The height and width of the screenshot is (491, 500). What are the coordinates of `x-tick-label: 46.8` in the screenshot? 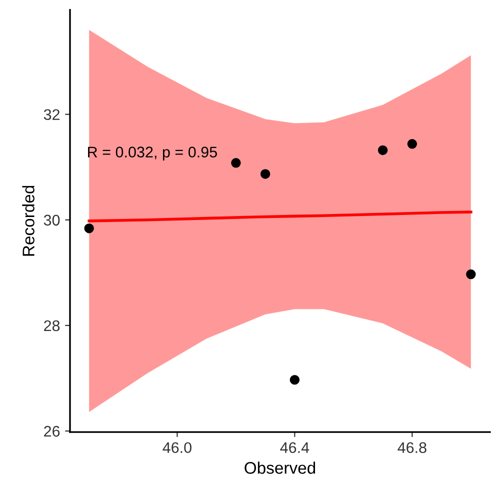 It's located at (412, 448).